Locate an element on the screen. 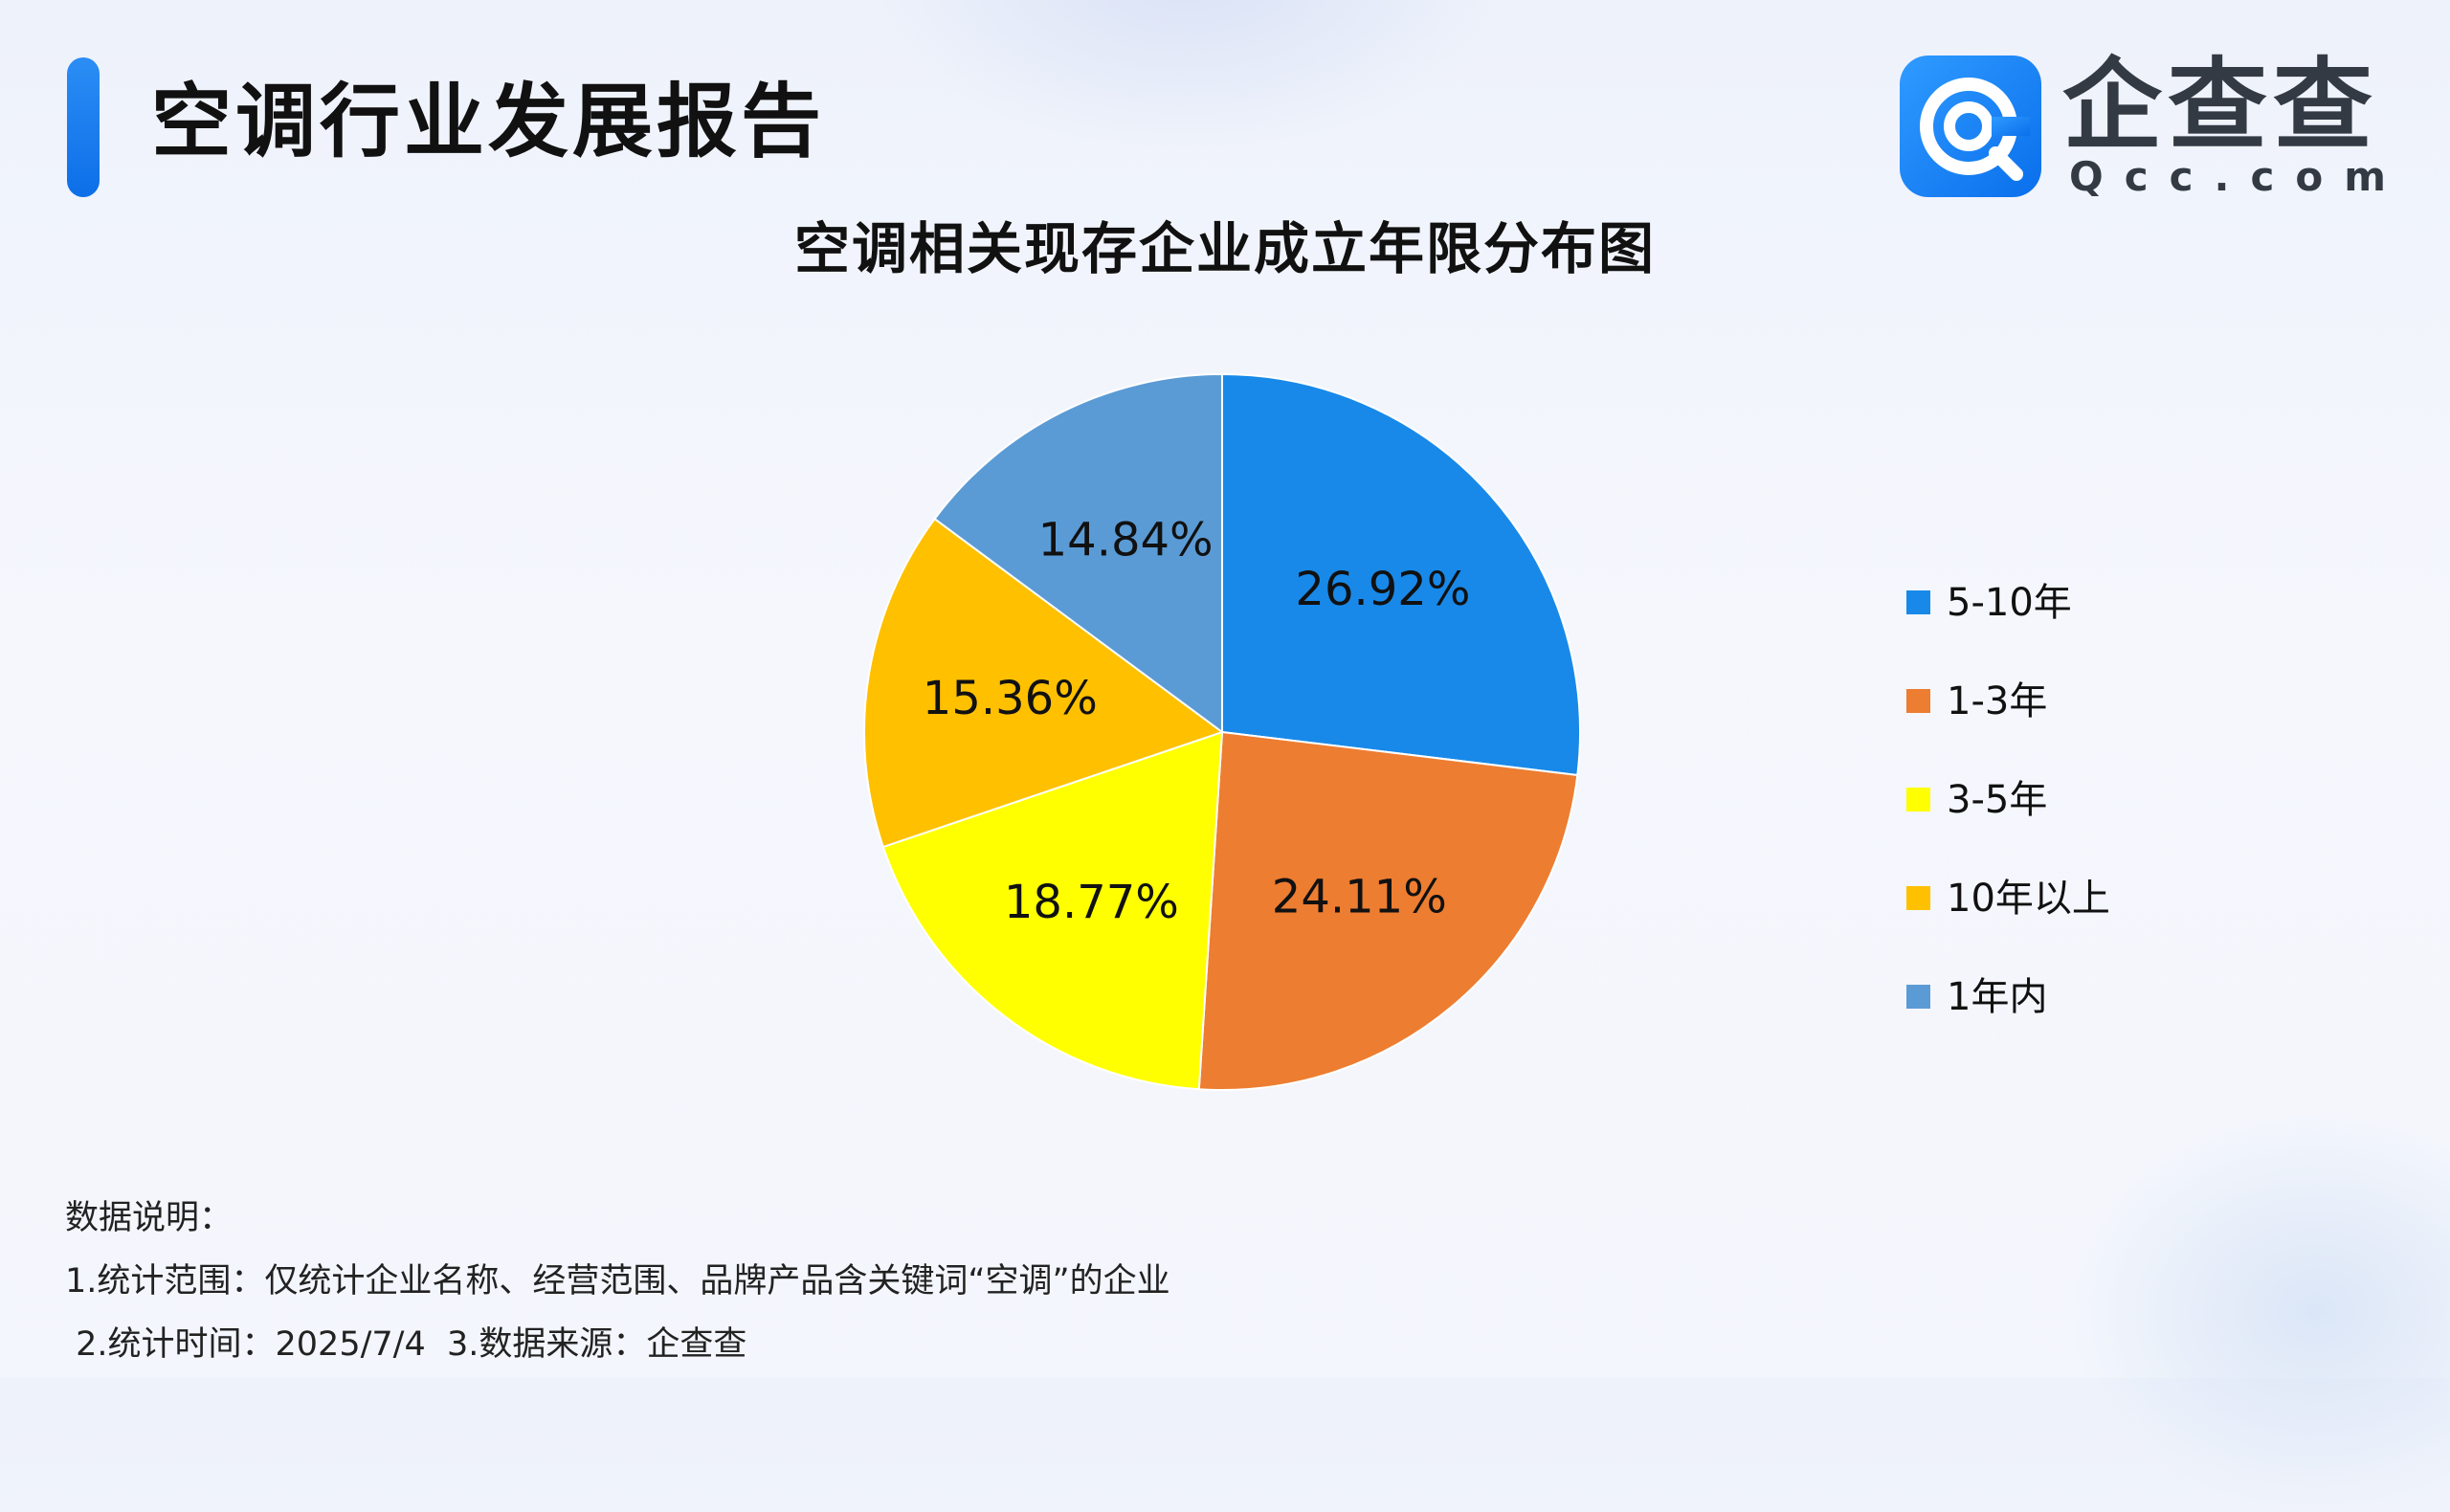  qcc-logo-icon is located at coordinates (1970, 126).